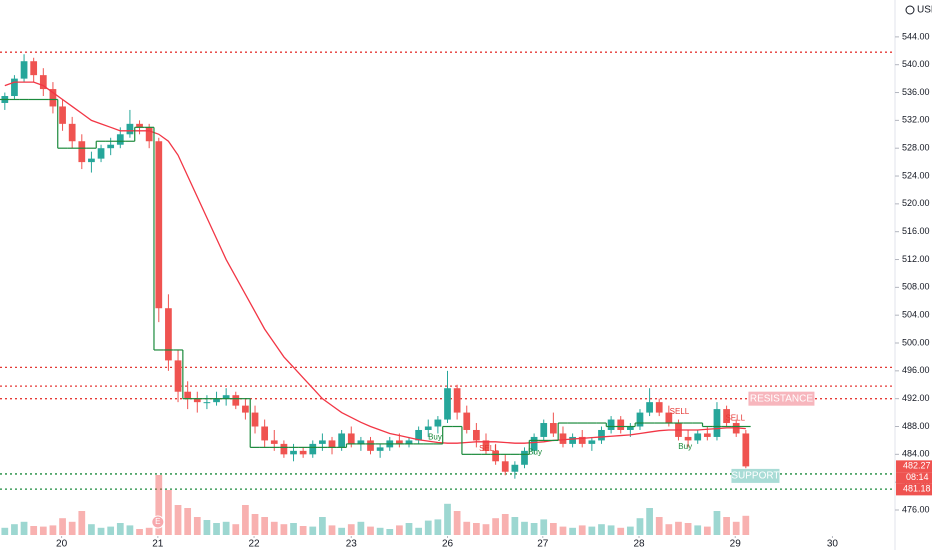 This screenshot has height=550, width=932. I want to click on x-tick-label: 20, so click(62, 544).